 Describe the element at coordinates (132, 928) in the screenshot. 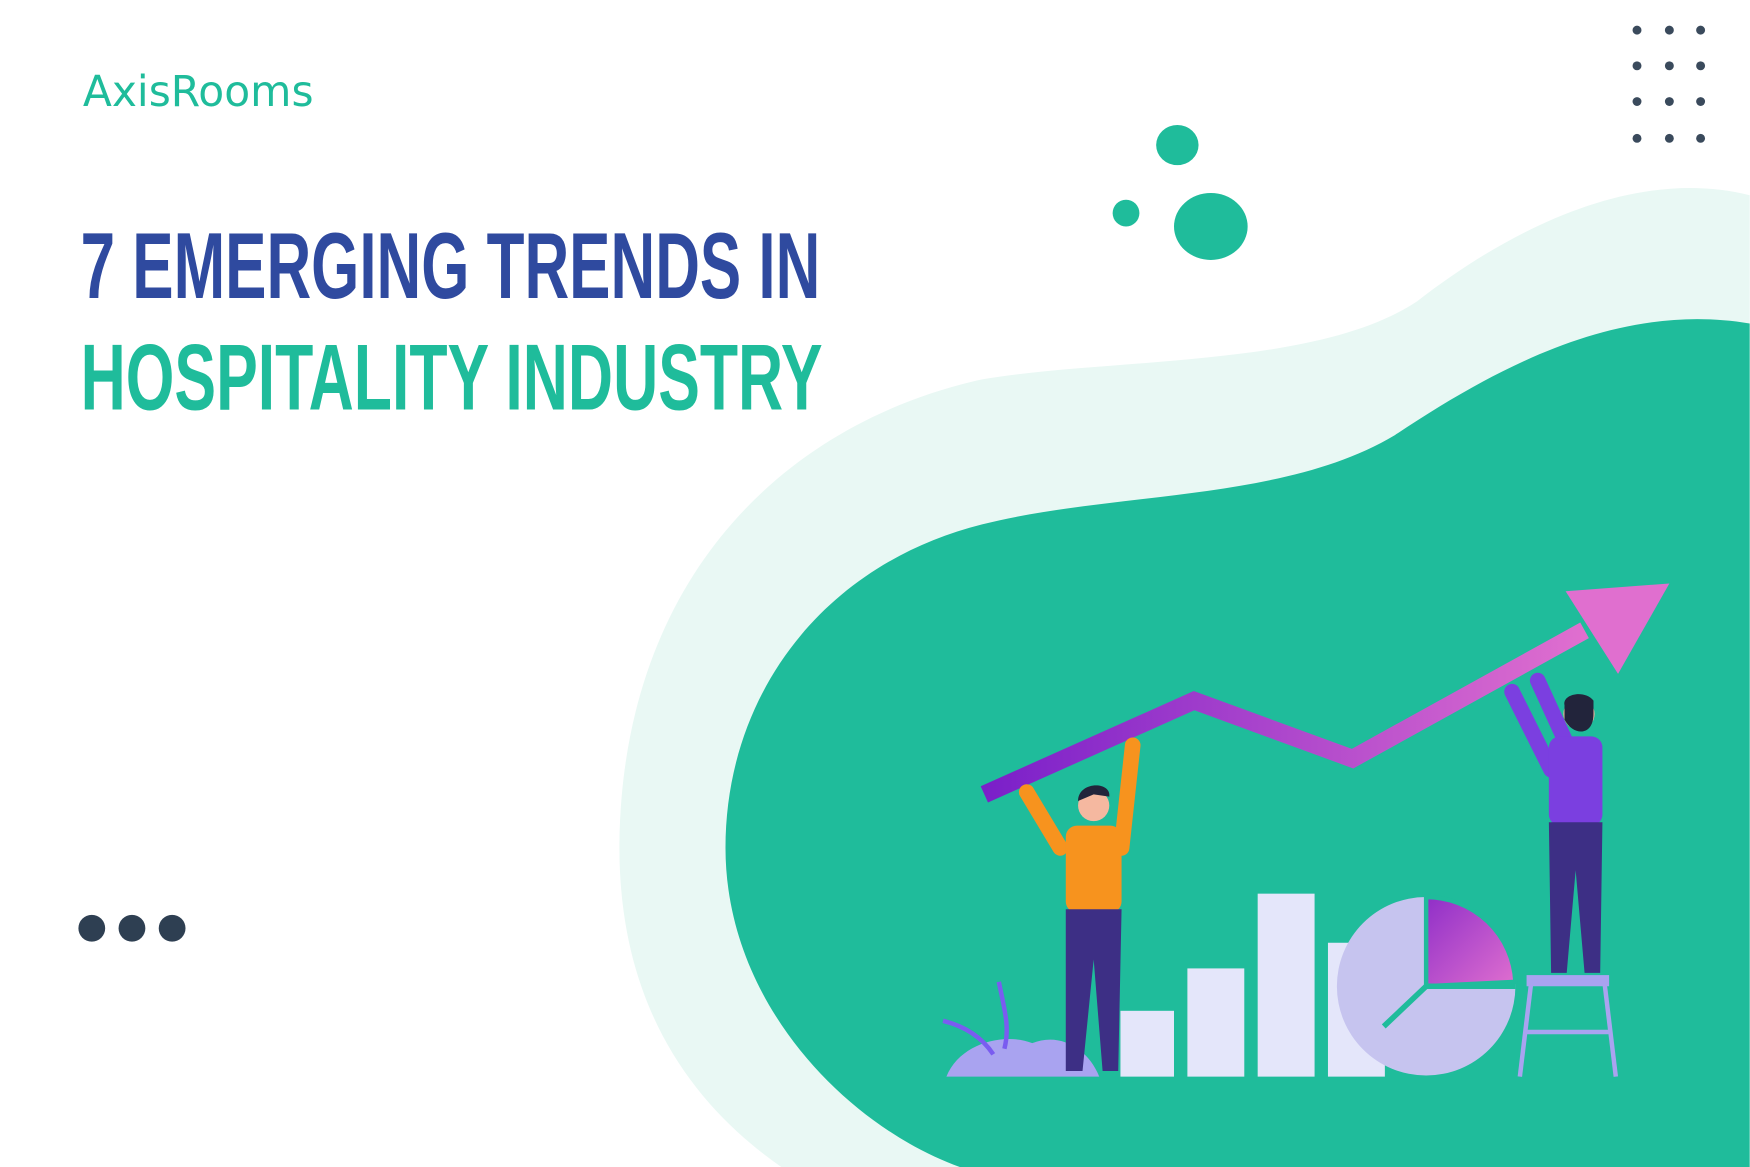

I see `dots-menu` at that location.